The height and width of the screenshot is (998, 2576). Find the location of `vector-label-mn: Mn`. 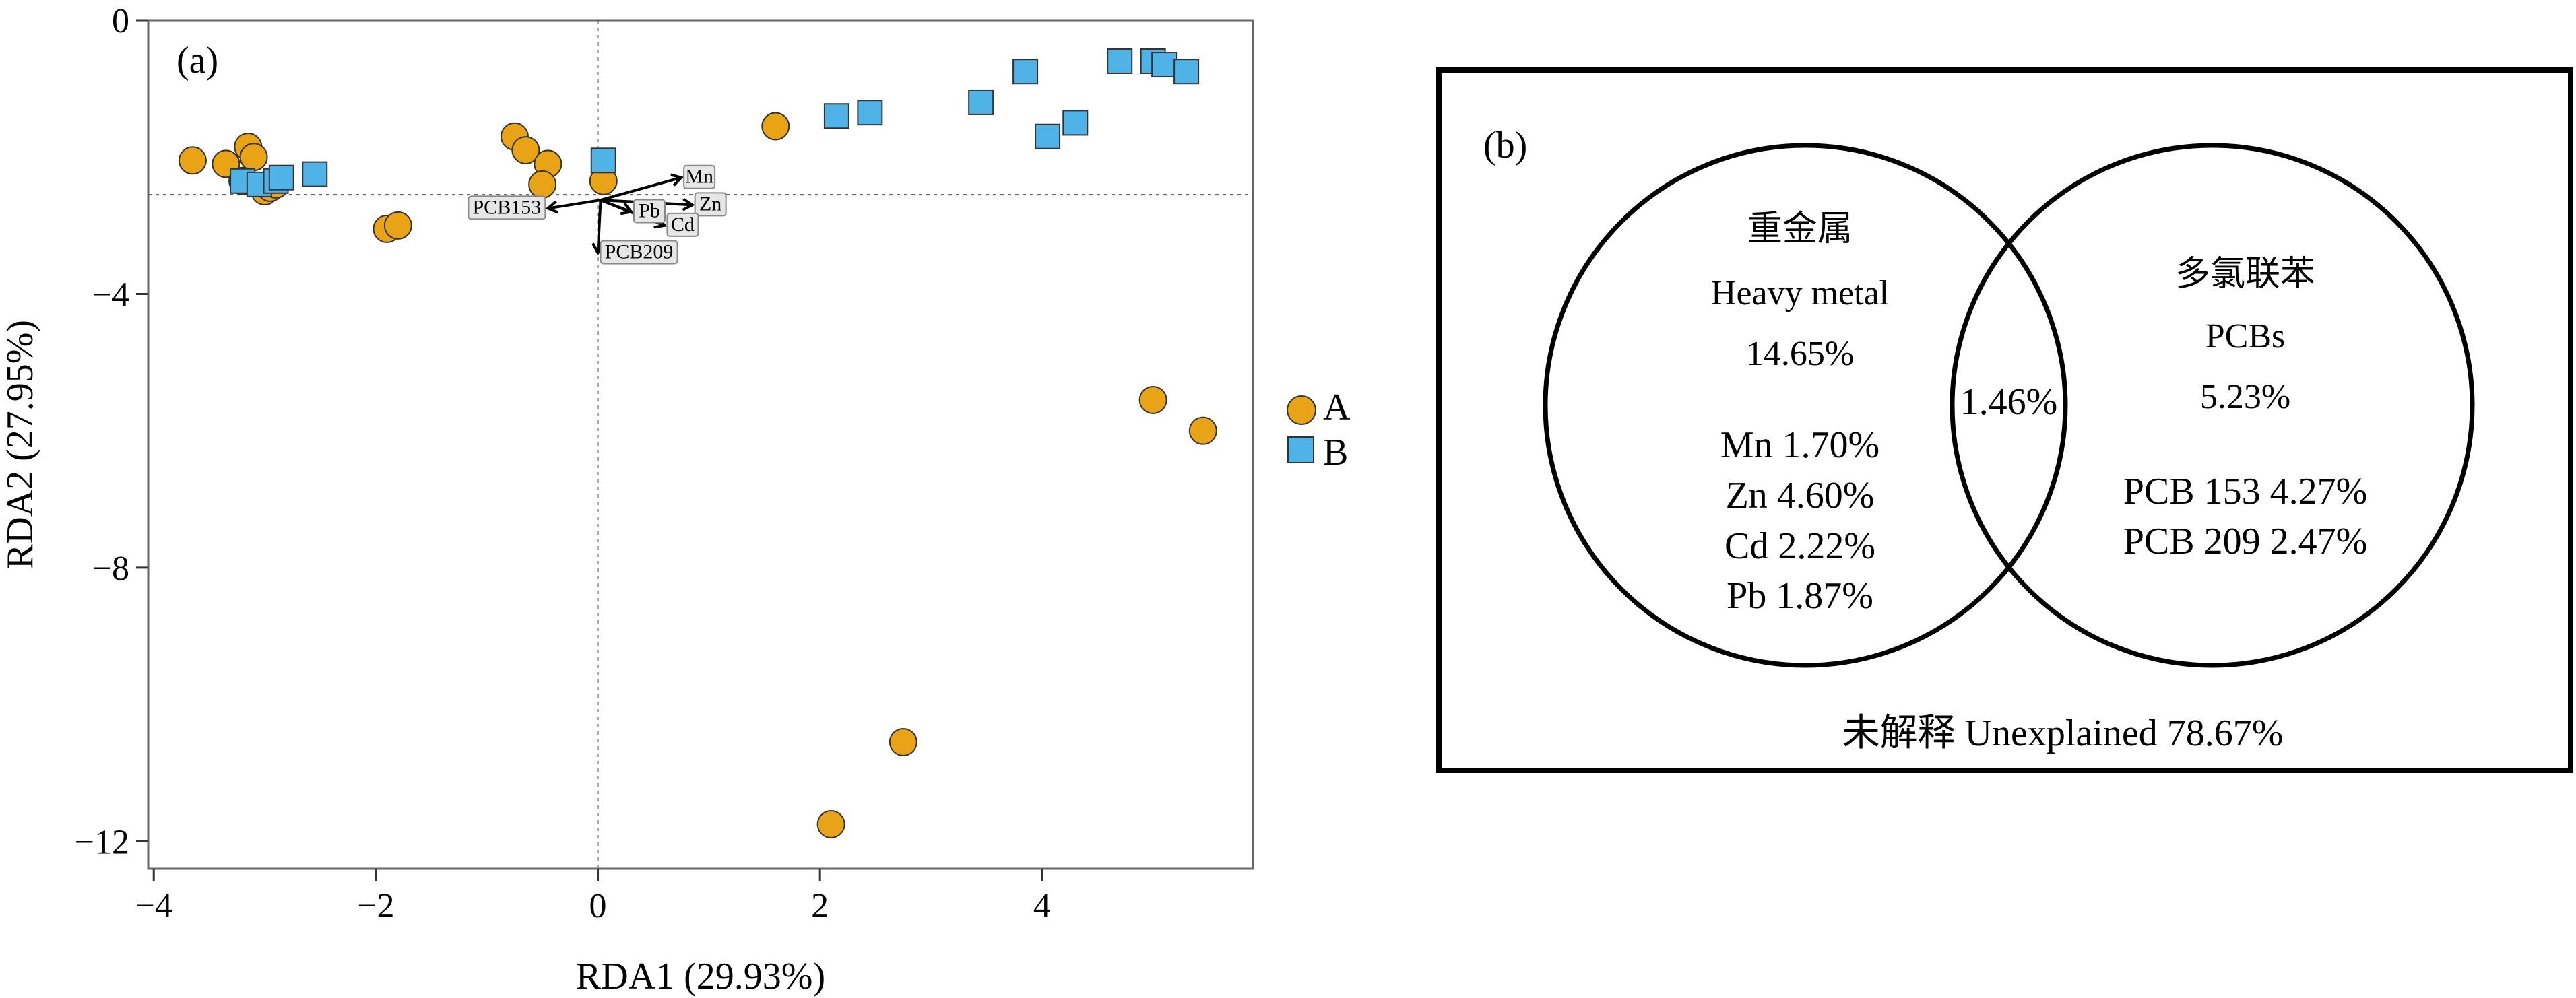

vector-label-mn: Mn is located at coordinates (699, 177).